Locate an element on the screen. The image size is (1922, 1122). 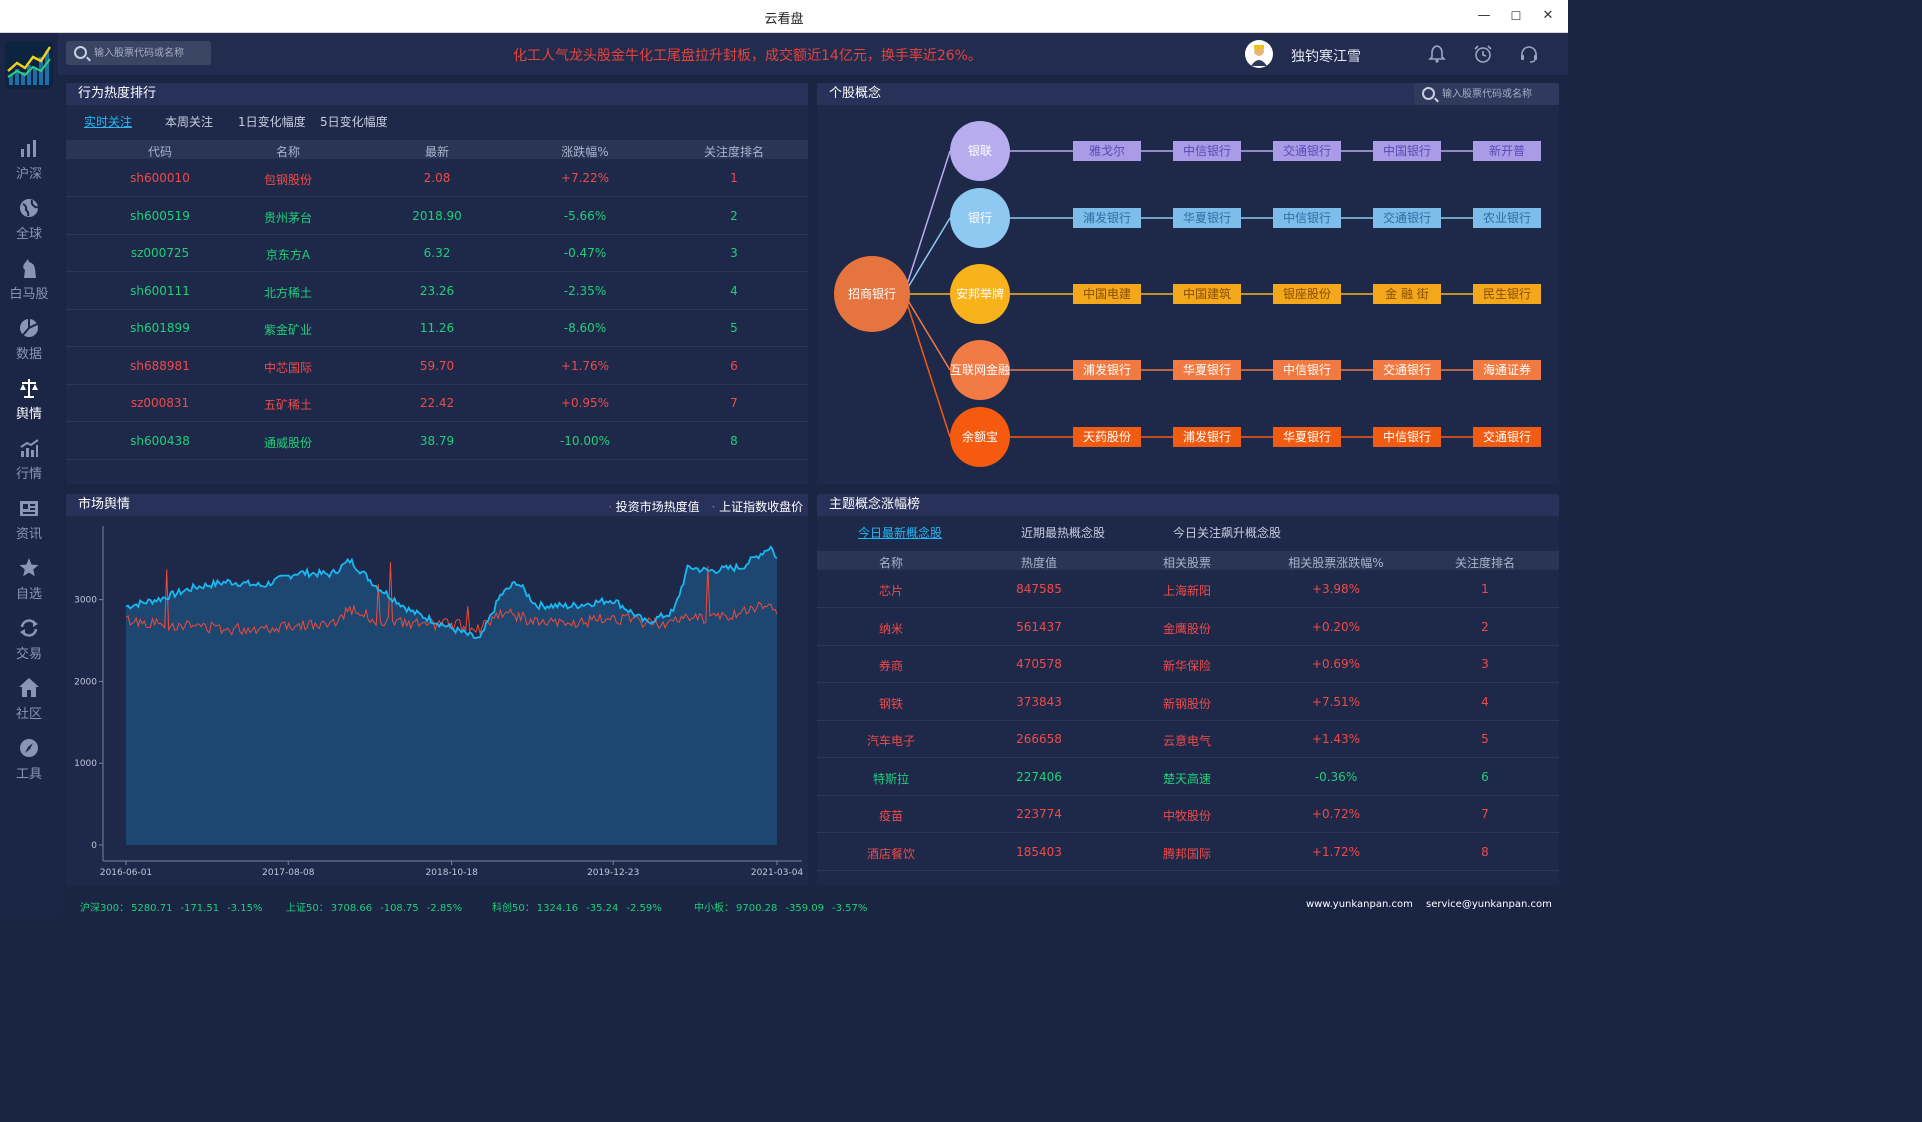
concept-search is located at coordinates (1486, 94).